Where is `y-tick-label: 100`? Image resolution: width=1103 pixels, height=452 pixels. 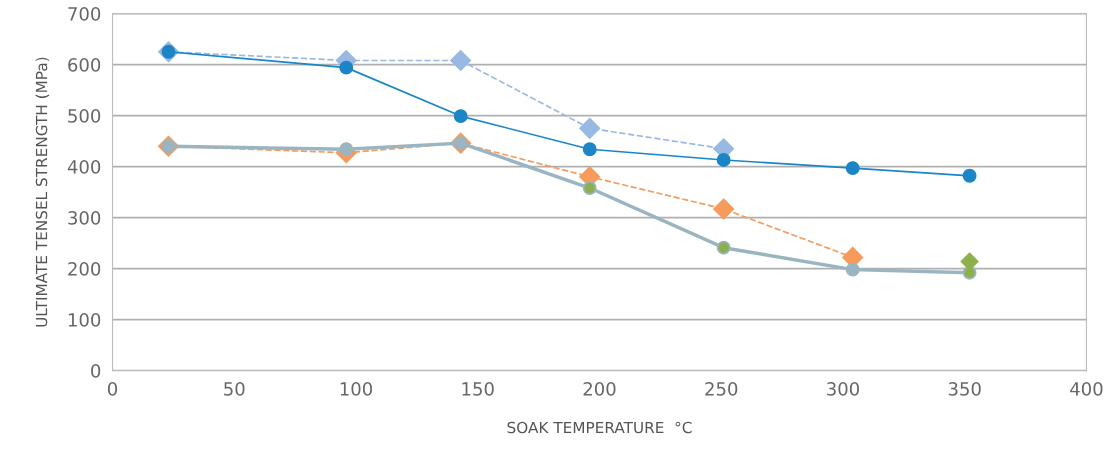 y-tick-label: 100 is located at coordinates (84, 320).